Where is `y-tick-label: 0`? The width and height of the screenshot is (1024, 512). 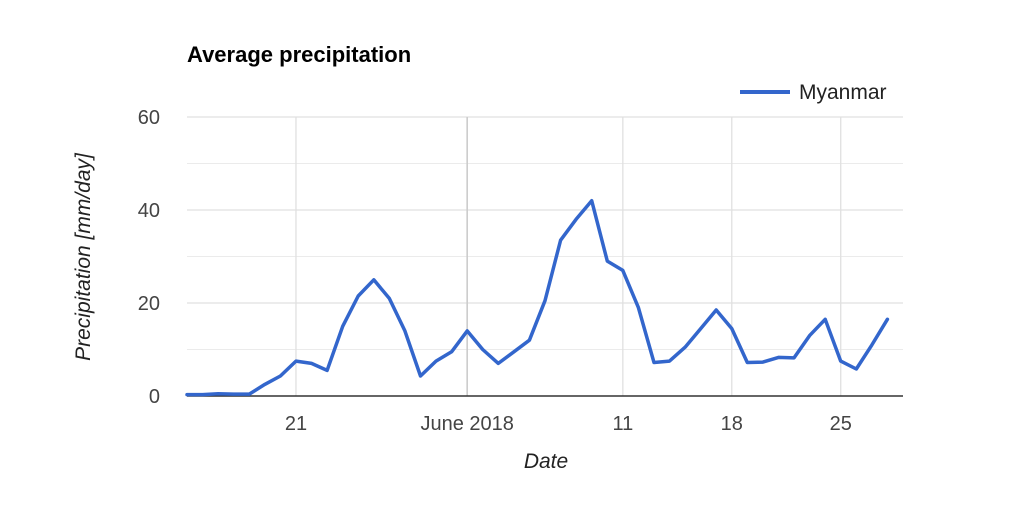 y-tick-label: 0 is located at coordinates (154, 397).